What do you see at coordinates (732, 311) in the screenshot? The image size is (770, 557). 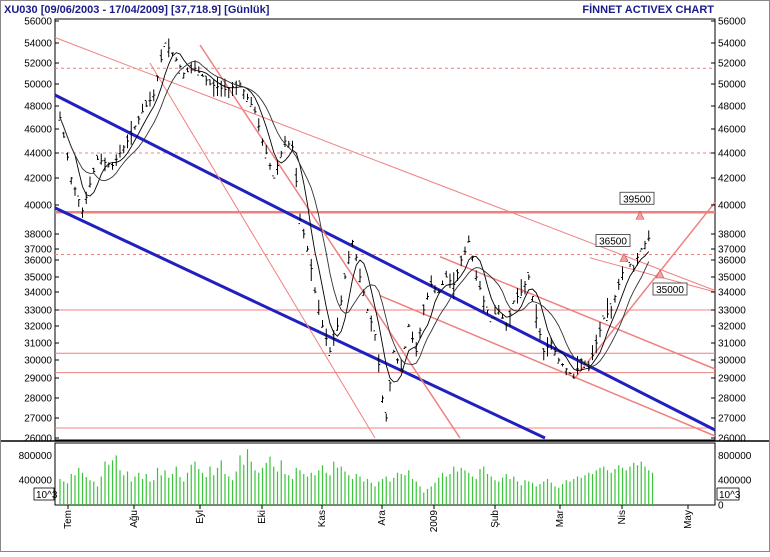 I see `y-tick-right: 33000` at bounding box center [732, 311].